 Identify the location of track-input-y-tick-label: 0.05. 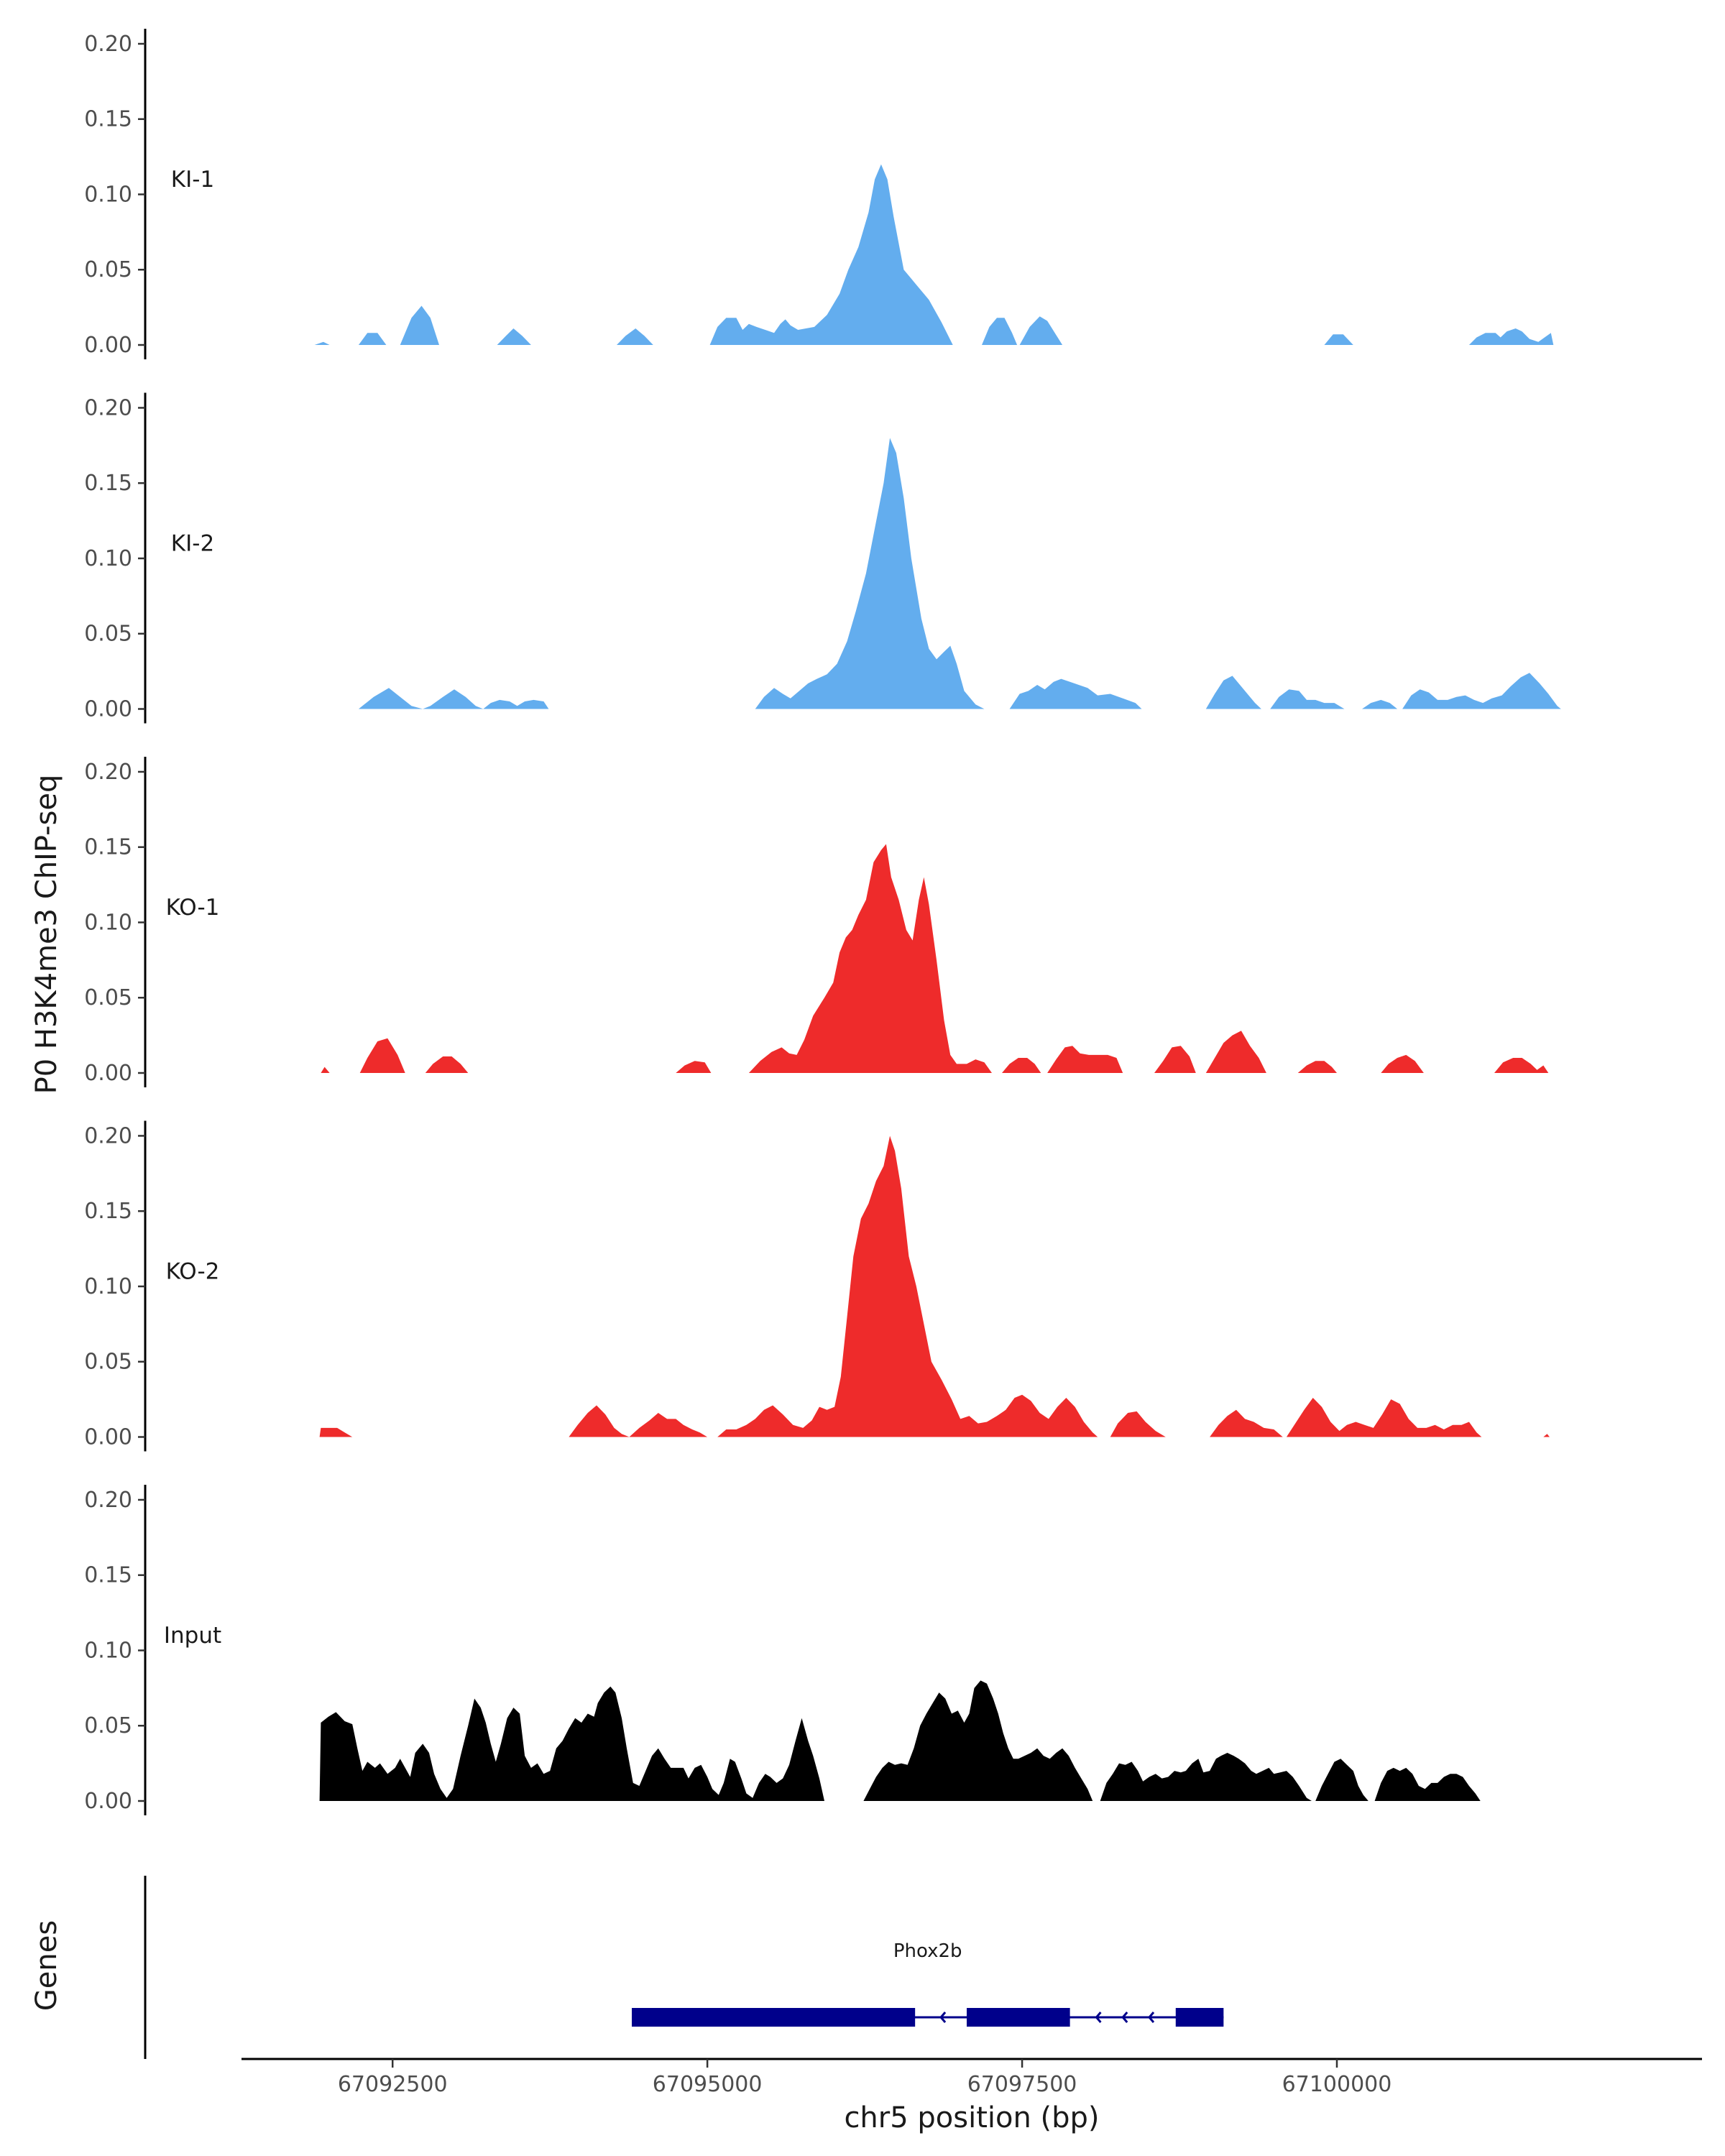
(108, 1725).